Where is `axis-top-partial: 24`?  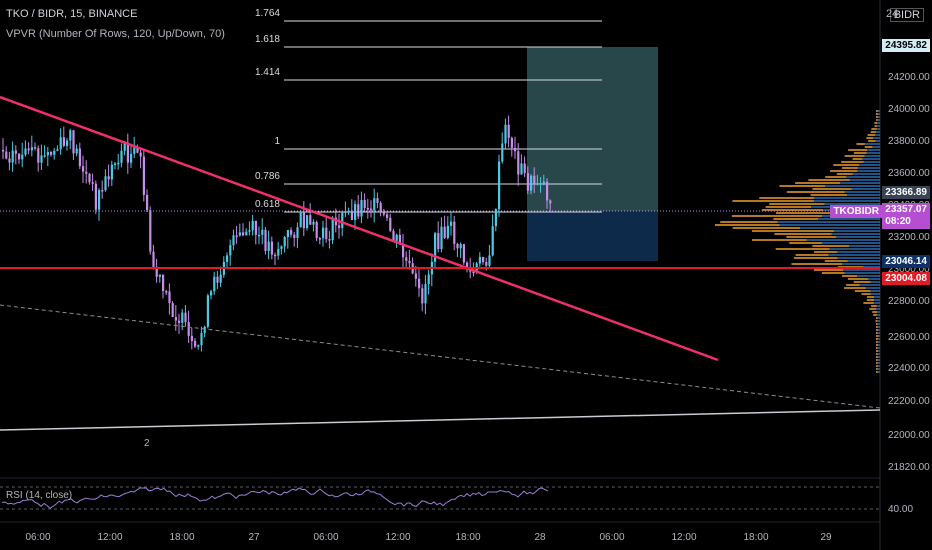 axis-top-partial: 24 is located at coordinates (892, 14).